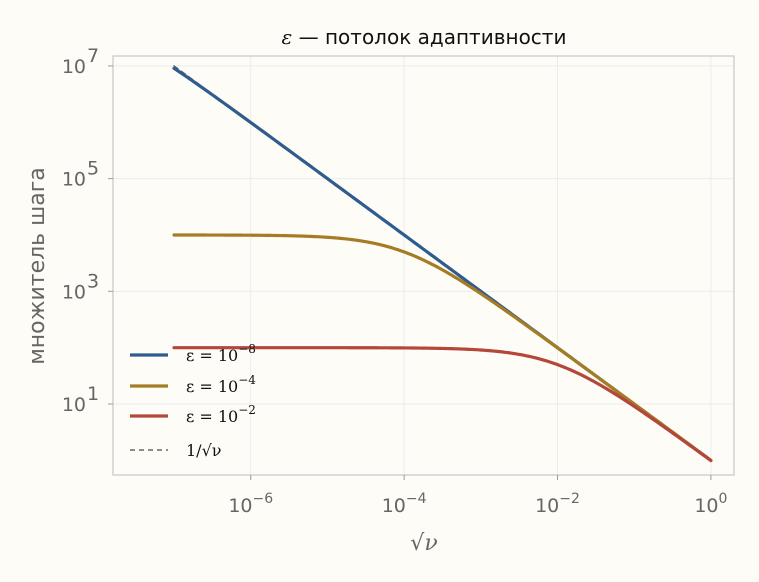 This screenshot has height=582, width=759. Describe the element at coordinates (250, 504) in the screenshot. I see `x-tick-label: 10⁻⁶` at that location.